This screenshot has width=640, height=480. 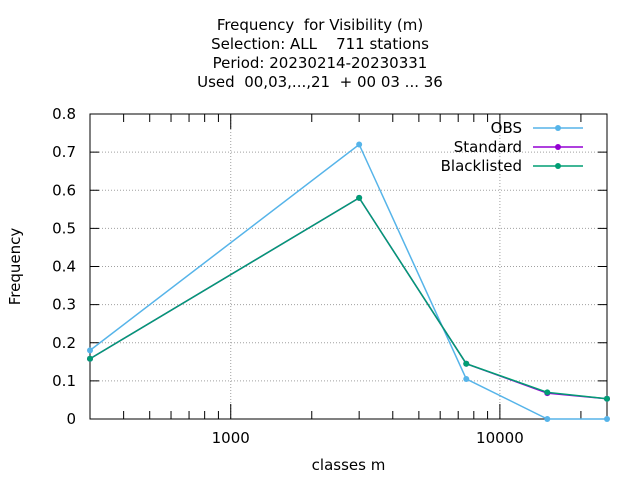 What do you see at coordinates (64, 343) in the screenshot?
I see `y-tick-label: 0.2` at bounding box center [64, 343].